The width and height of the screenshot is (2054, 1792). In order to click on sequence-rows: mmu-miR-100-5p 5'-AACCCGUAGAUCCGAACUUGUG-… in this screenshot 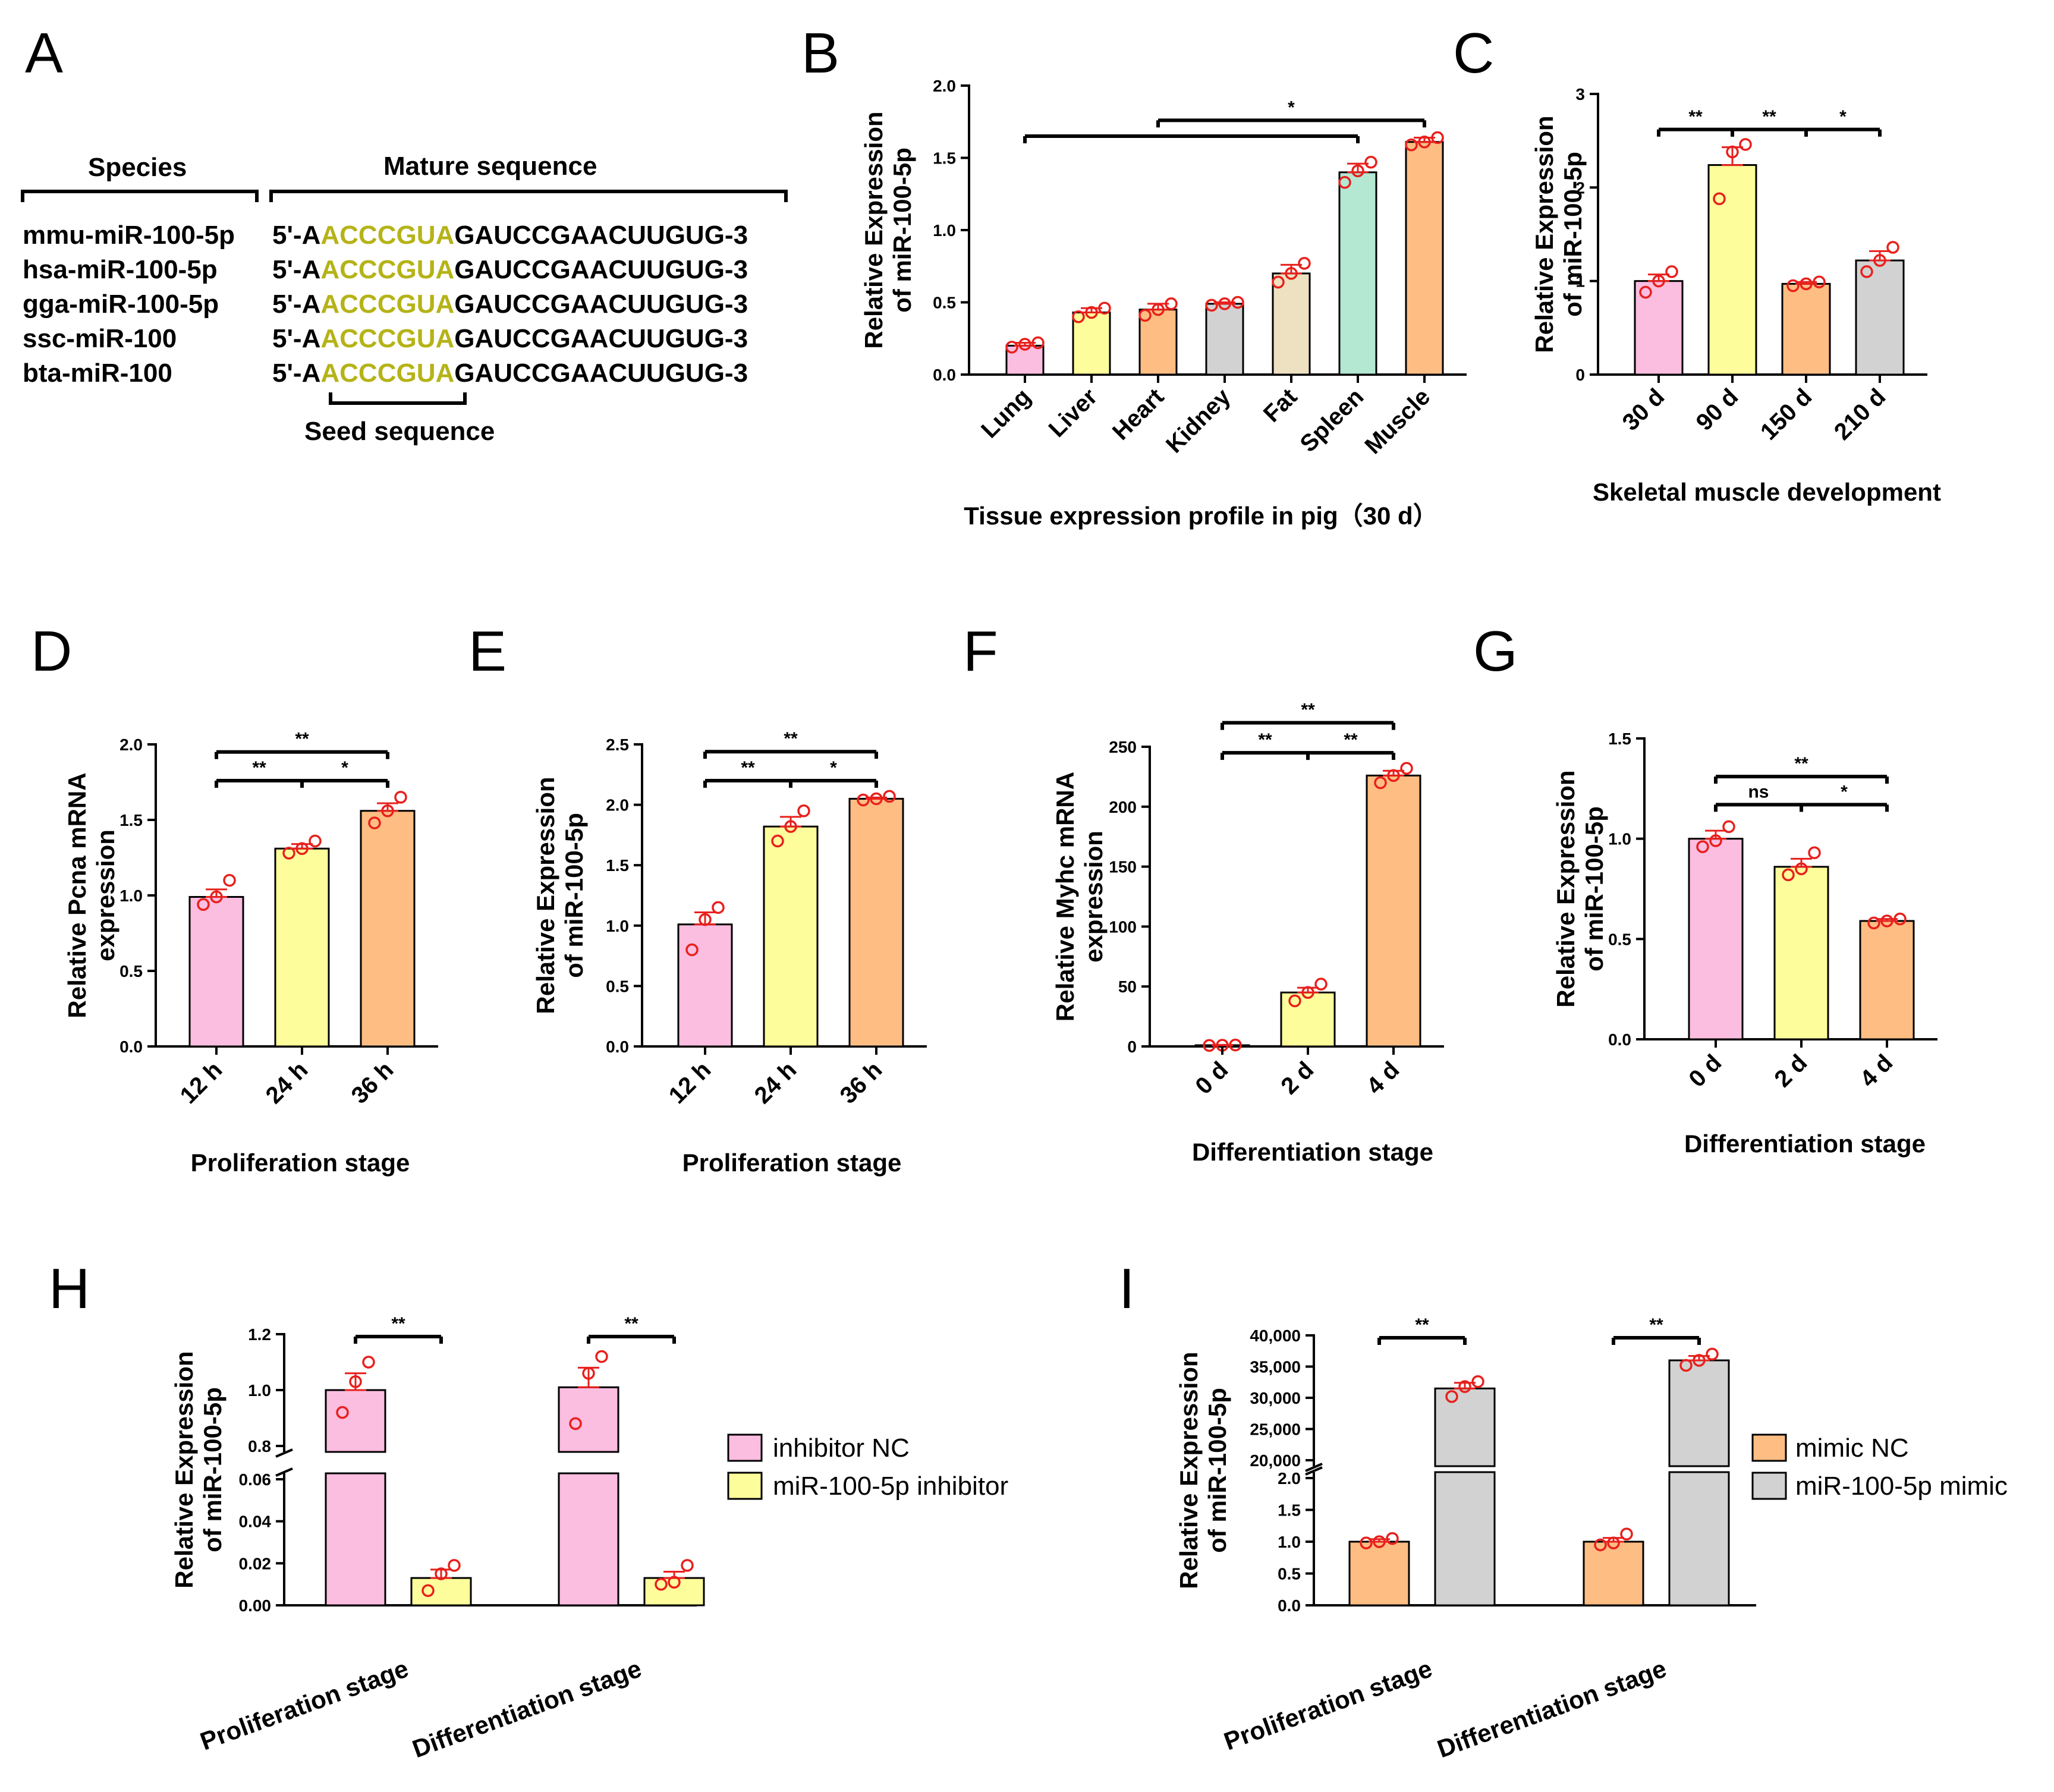, I will do `click(385, 304)`.